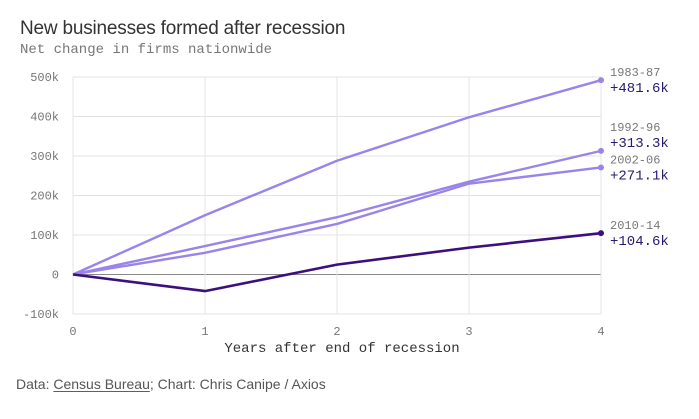 This screenshot has width=699, height=419. What do you see at coordinates (41, 315) in the screenshot?
I see `y-tick-label: -100k` at bounding box center [41, 315].